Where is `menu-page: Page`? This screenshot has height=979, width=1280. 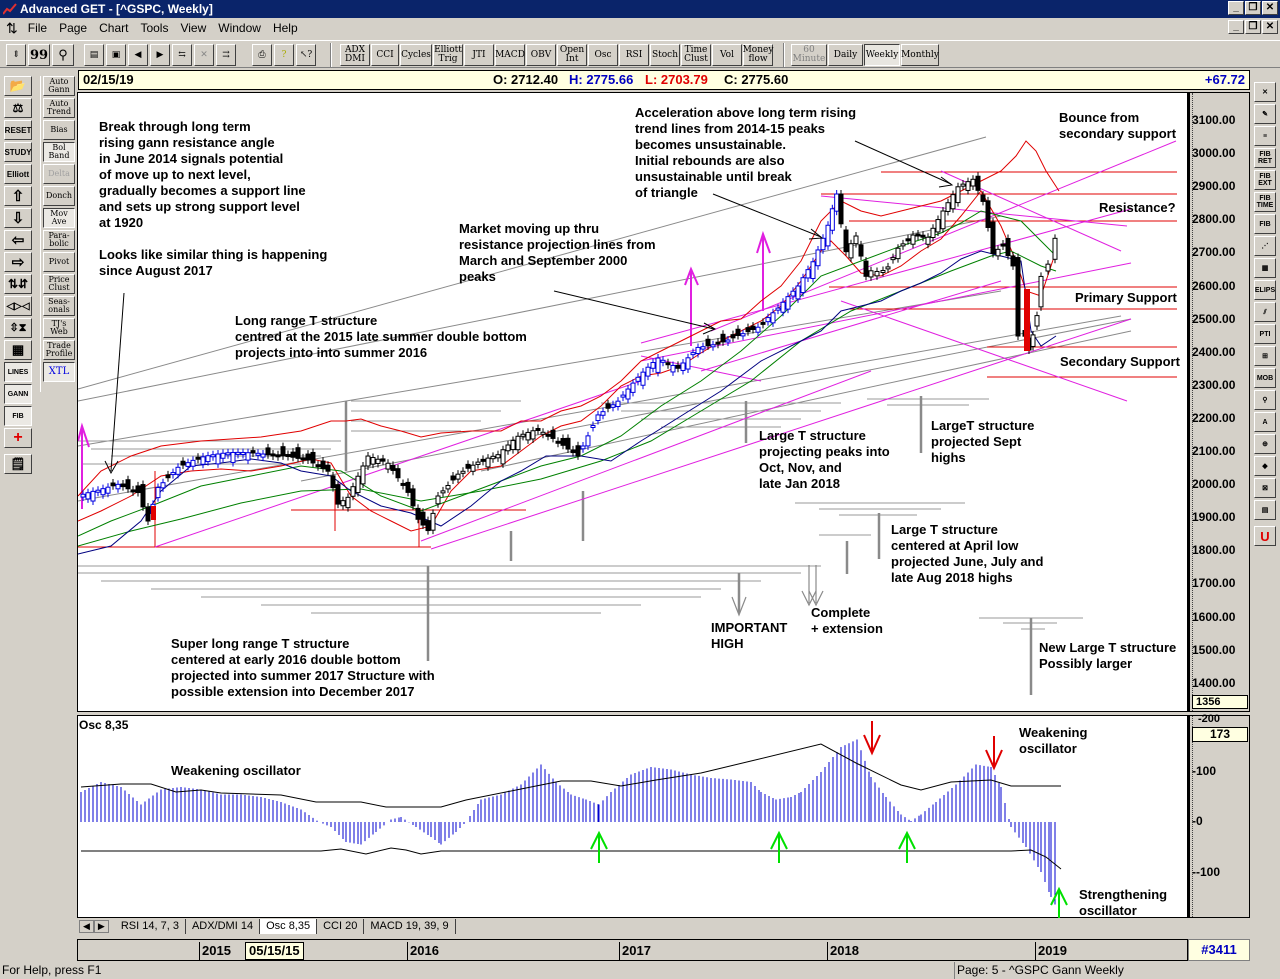
menu-page: Page is located at coordinates (73, 28).